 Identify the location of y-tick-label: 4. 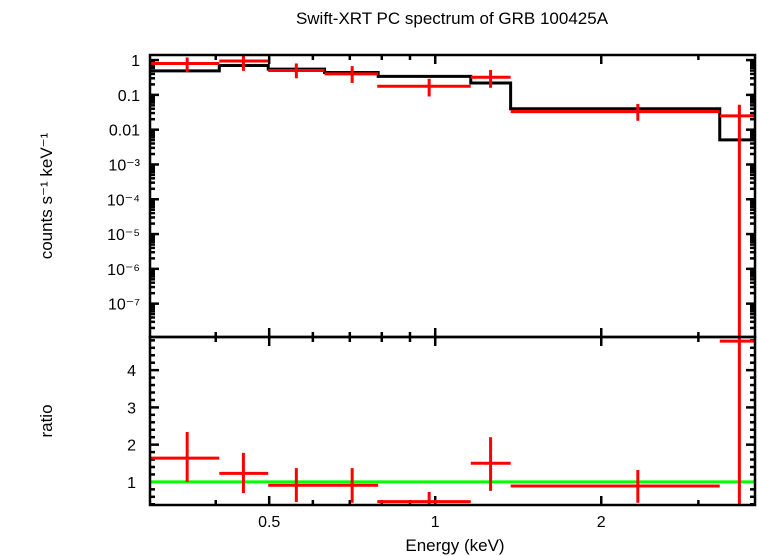
(131, 371).